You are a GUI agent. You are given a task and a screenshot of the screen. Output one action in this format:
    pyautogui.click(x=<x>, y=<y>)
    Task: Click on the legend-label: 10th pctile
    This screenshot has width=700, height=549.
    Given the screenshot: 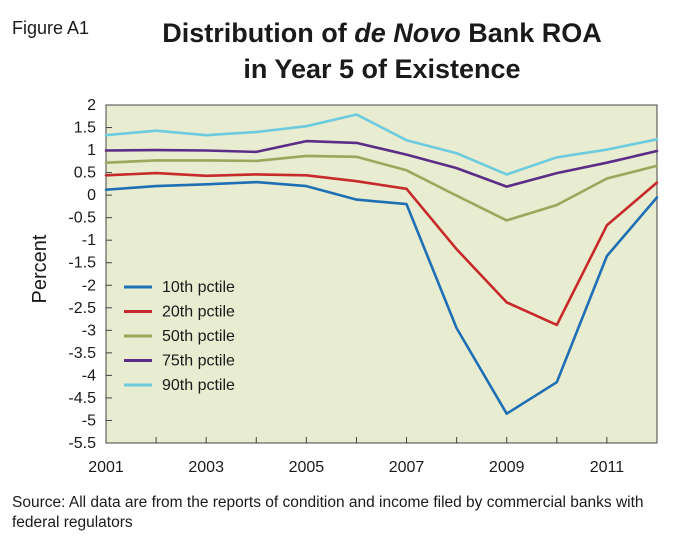 What is the action you would take?
    pyautogui.click(x=198, y=287)
    